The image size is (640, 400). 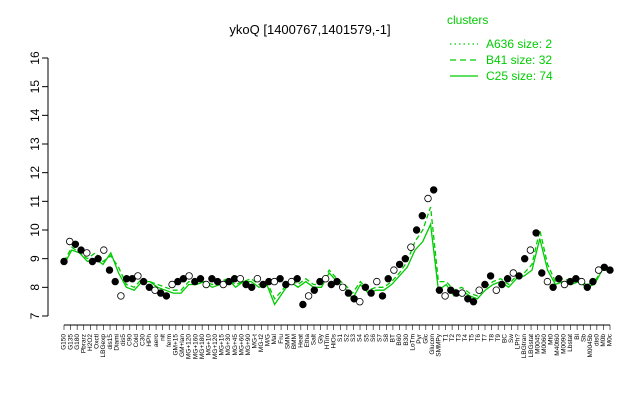 What do you see at coordinates (564, 344) in the screenshot?
I see `x-tick-label: M0090` at bounding box center [564, 344].